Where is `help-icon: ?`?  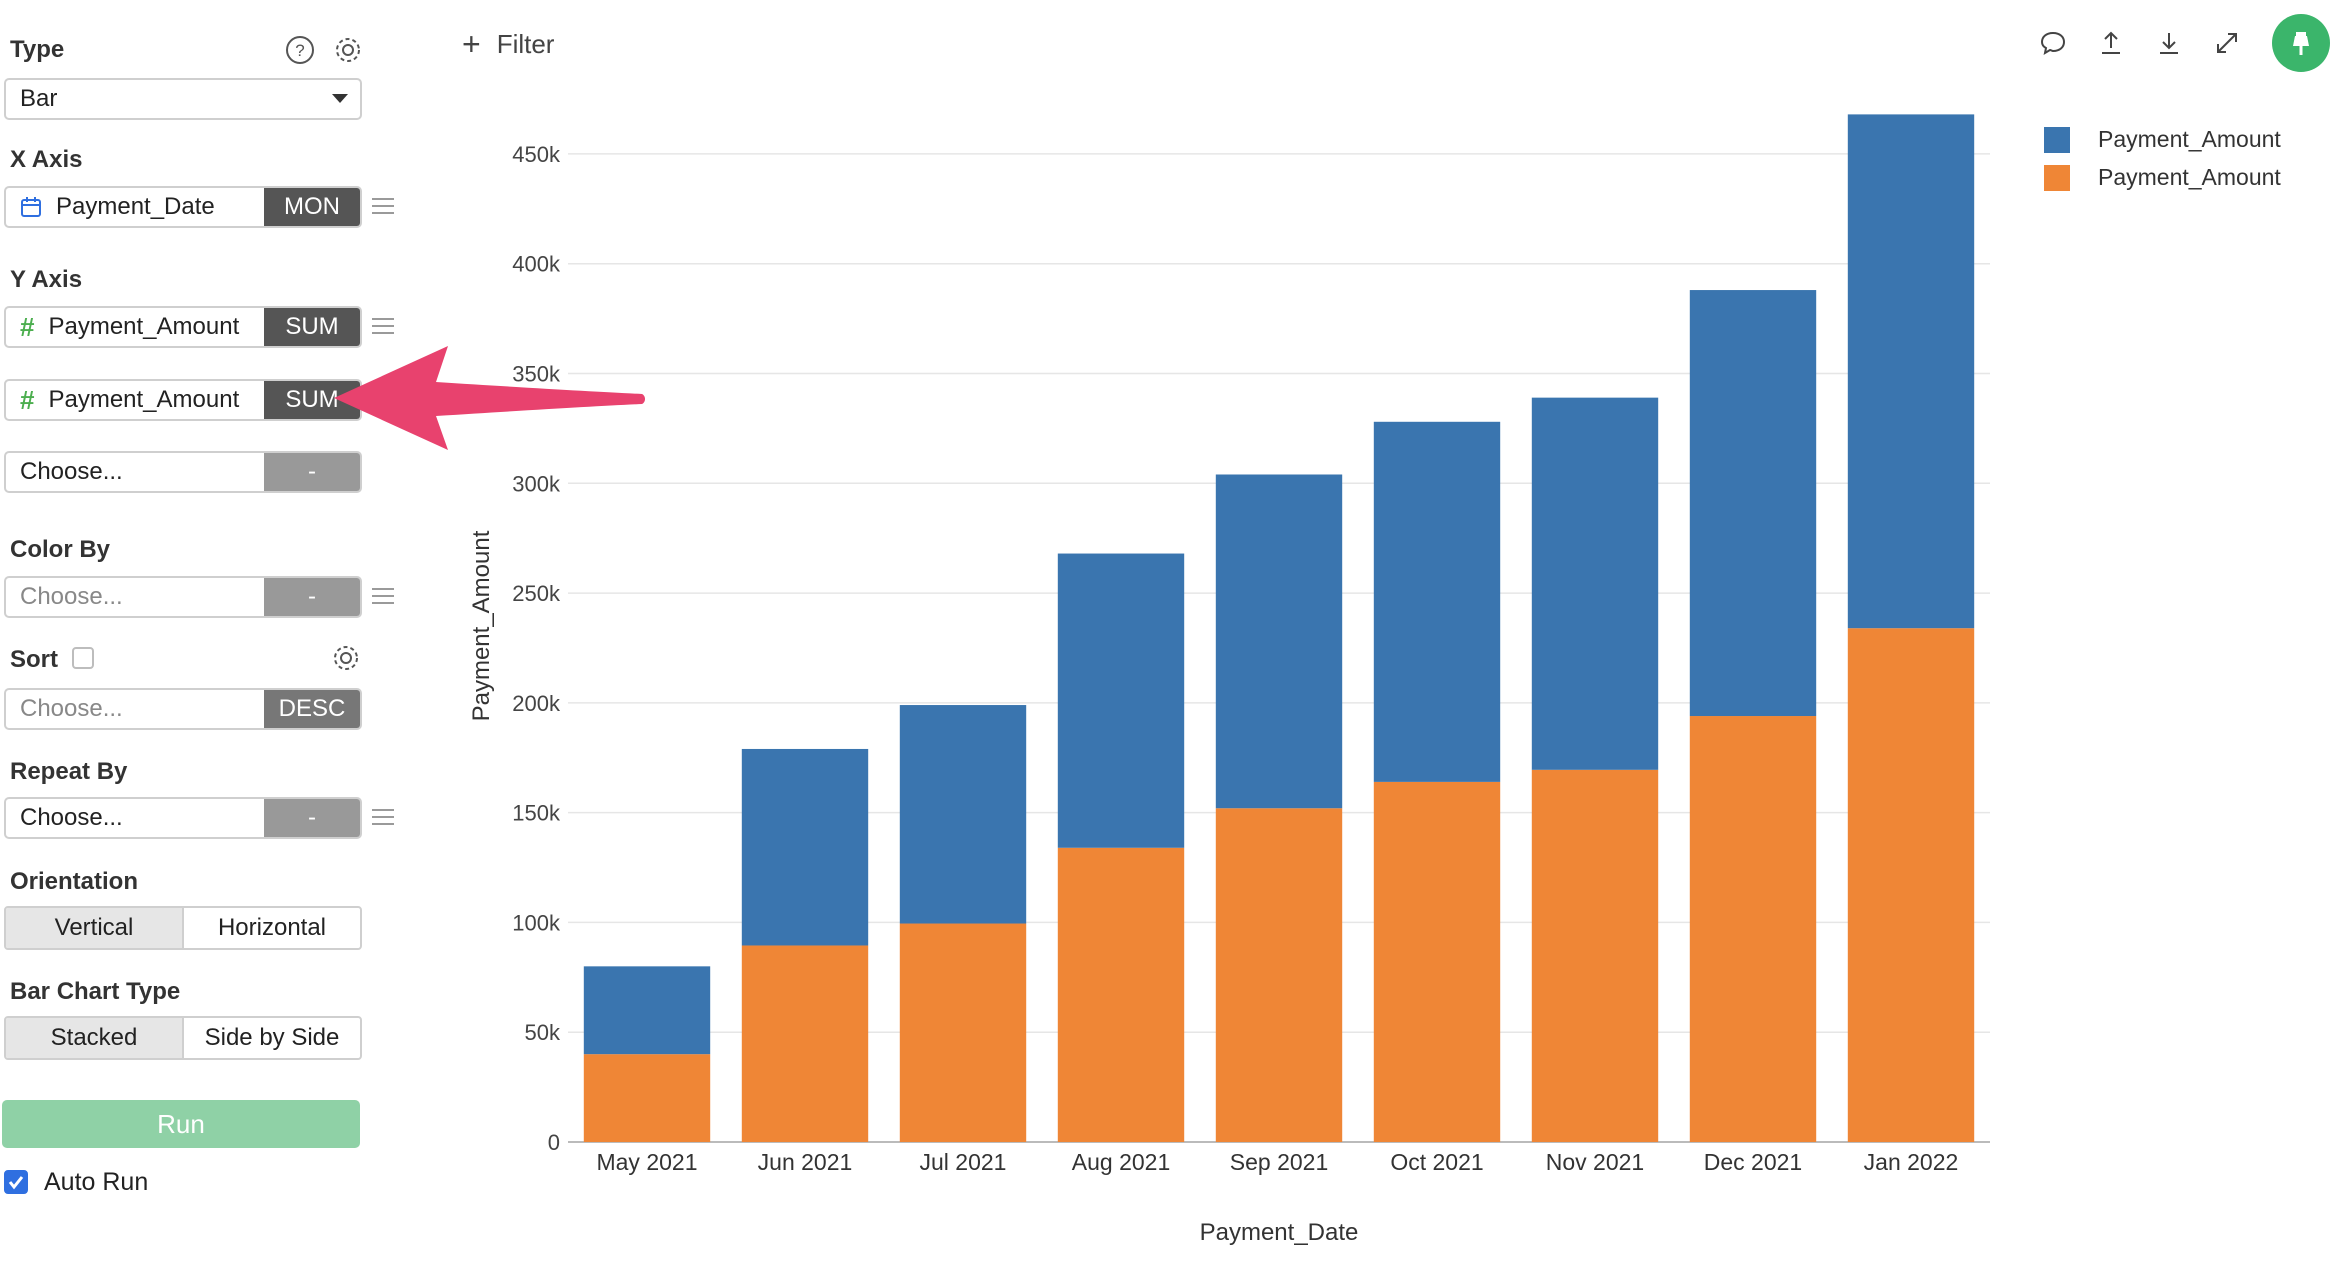
help-icon: ? is located at coordinates (300, 50).